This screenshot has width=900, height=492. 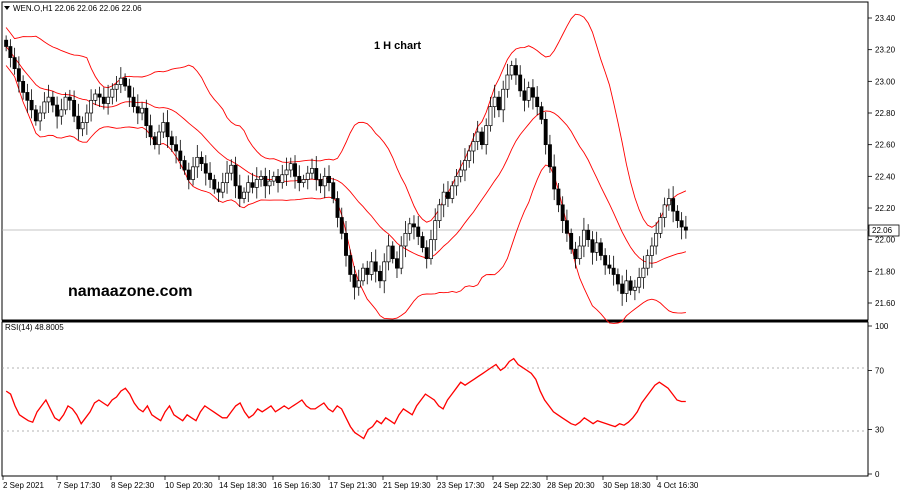 I want to click on price-tick-label: 23.20, so click(x=885, y=50).